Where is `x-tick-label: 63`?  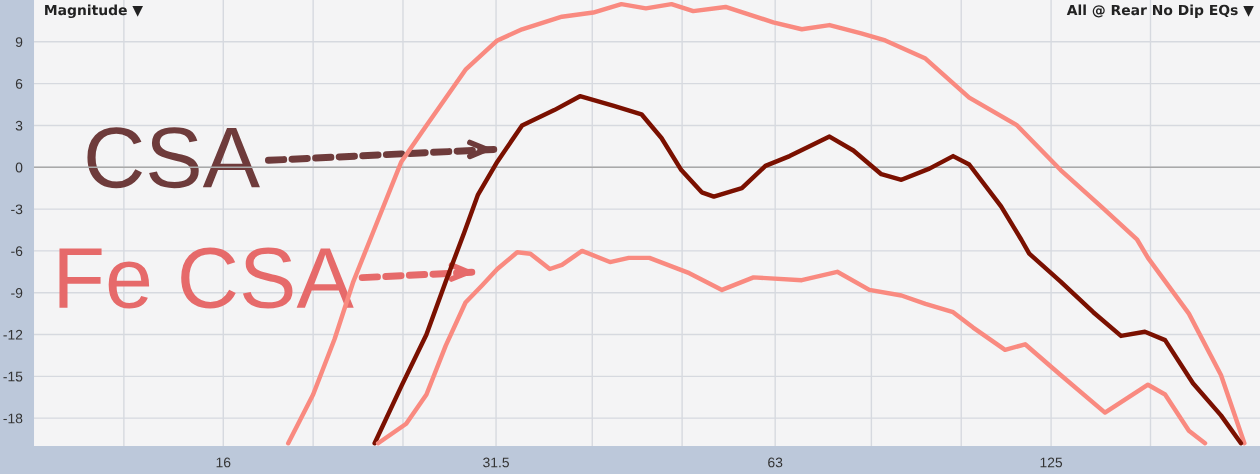 x-tick-label: 63 is located at coordinates (775, 462).